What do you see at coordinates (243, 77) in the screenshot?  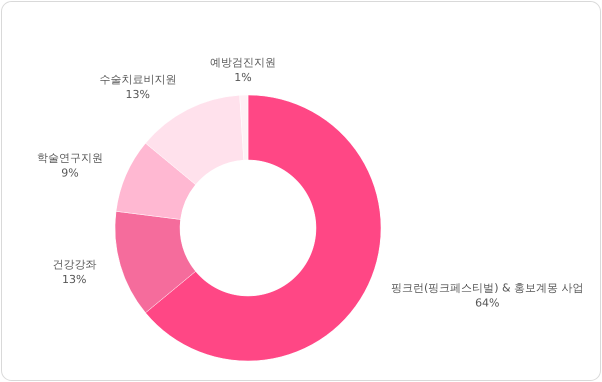 I see `data-label: 1%` at bounding box center [243, 77].